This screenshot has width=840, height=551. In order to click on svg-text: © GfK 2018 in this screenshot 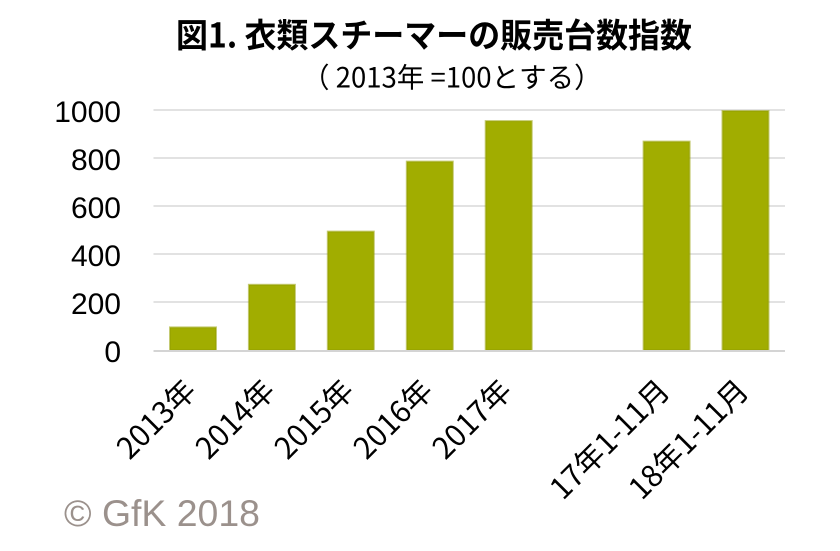, I will do `click(162, 513)`.